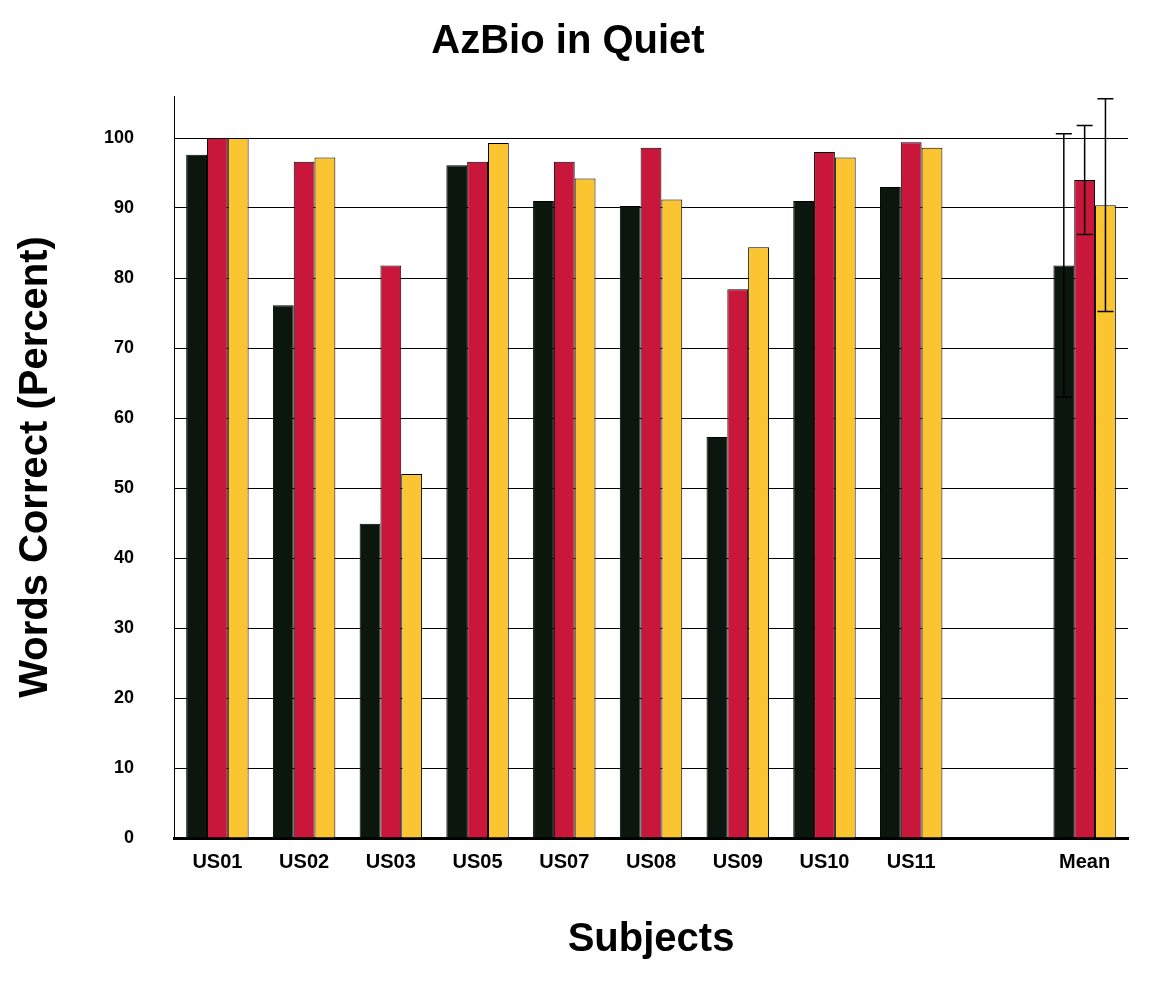  I want to click on y-tick-label: 40, so click(124, 556).